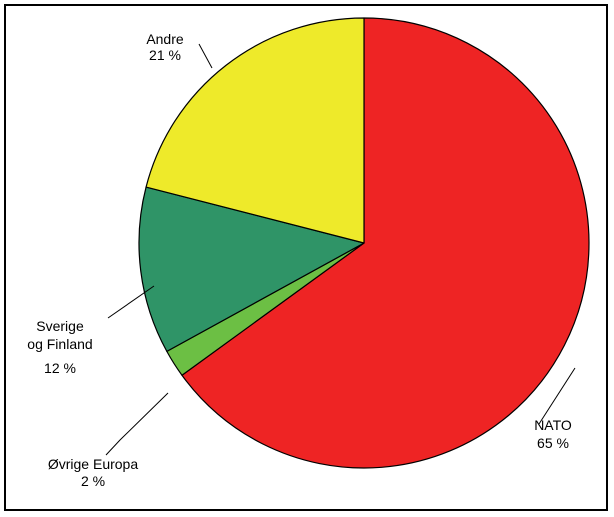  Describe the element at coordinates (553, 443) in the screenshot. I see `slice-value-nato: 65 %` at that location.